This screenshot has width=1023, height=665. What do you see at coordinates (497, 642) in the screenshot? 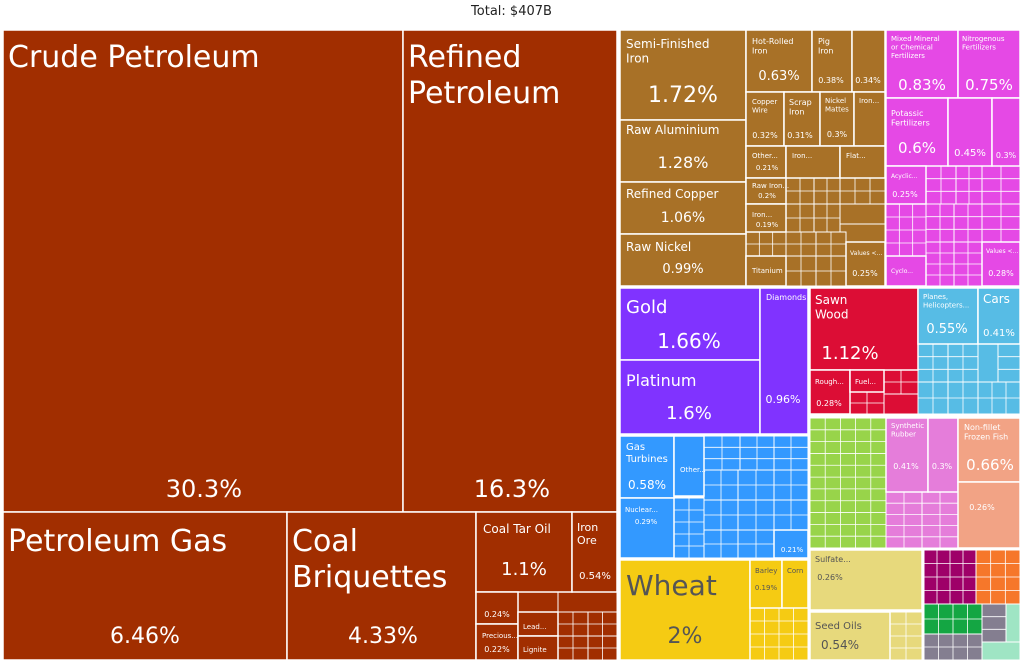
I see `treemap-tile: Precious... 0.22%` at bounding box center [497, 642].